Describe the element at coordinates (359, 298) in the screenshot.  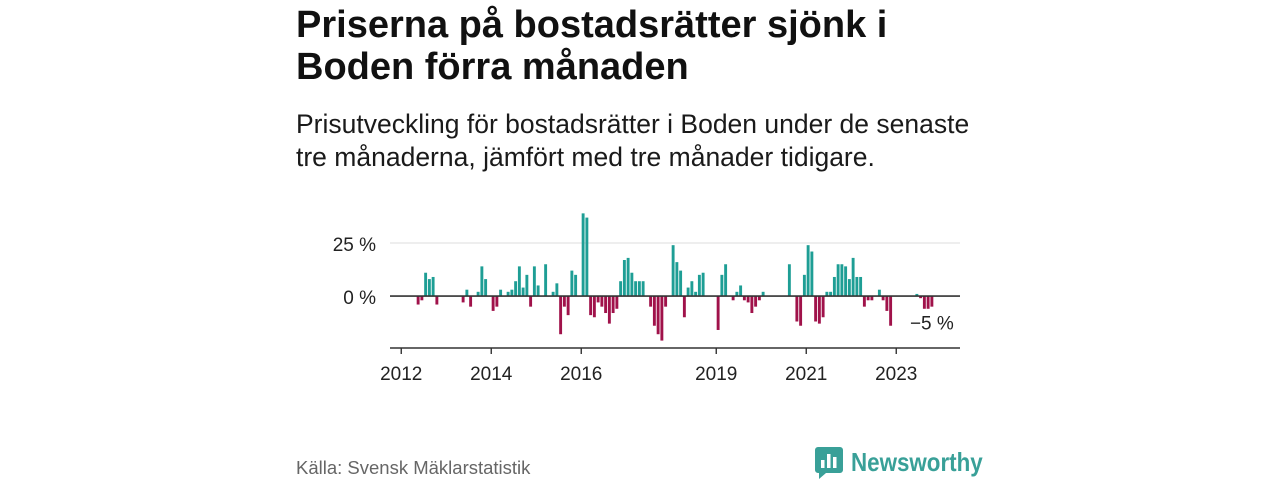
I see `y-tick-label: 0 %` at that location.